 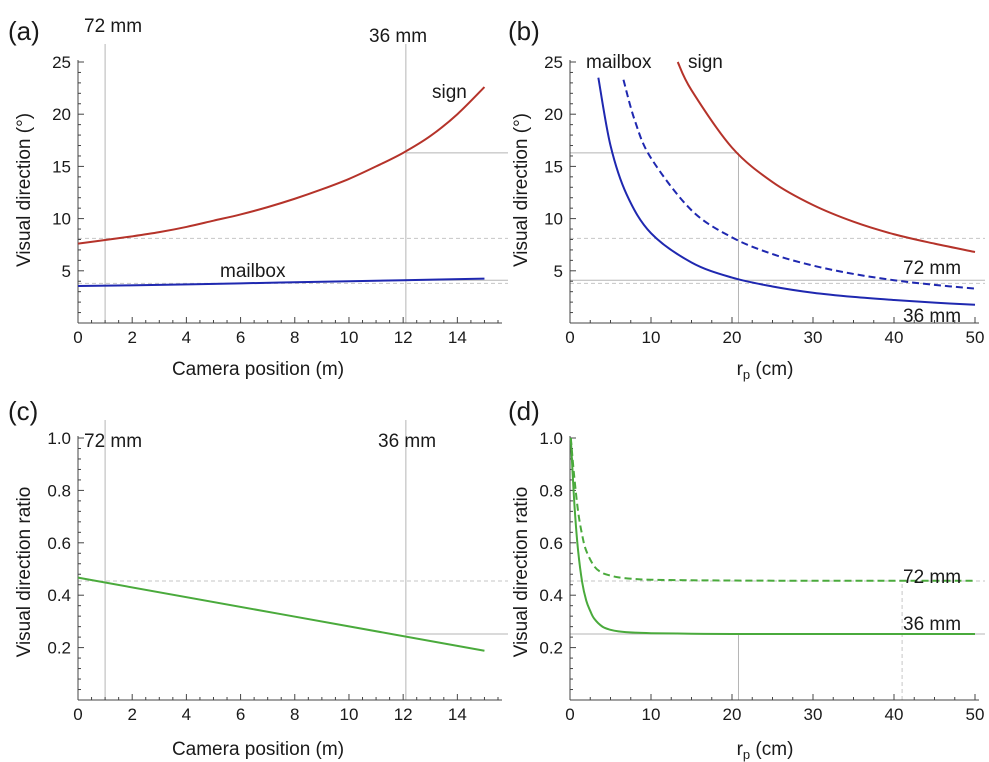 What do you see at coordinates (521, 190) in the screenshot?
I see `panel-b-ylabel: Visual direction (°)` at bounding box center [521, 190].